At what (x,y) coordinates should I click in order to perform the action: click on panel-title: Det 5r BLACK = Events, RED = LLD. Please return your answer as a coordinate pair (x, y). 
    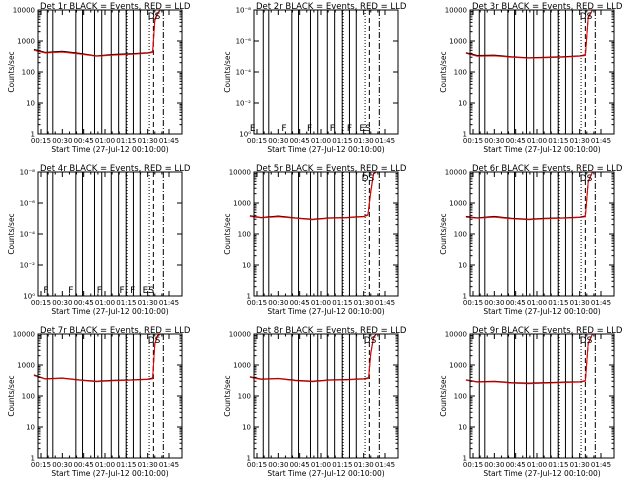
    Looking at the image, I should click on (331, 169).